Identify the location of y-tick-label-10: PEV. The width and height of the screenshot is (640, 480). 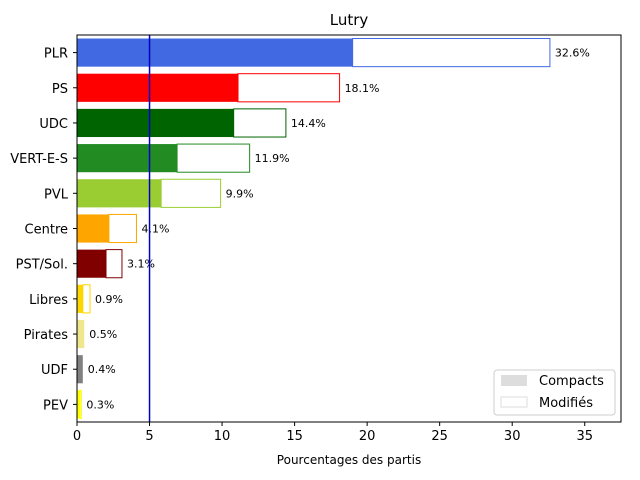
(55, 405).